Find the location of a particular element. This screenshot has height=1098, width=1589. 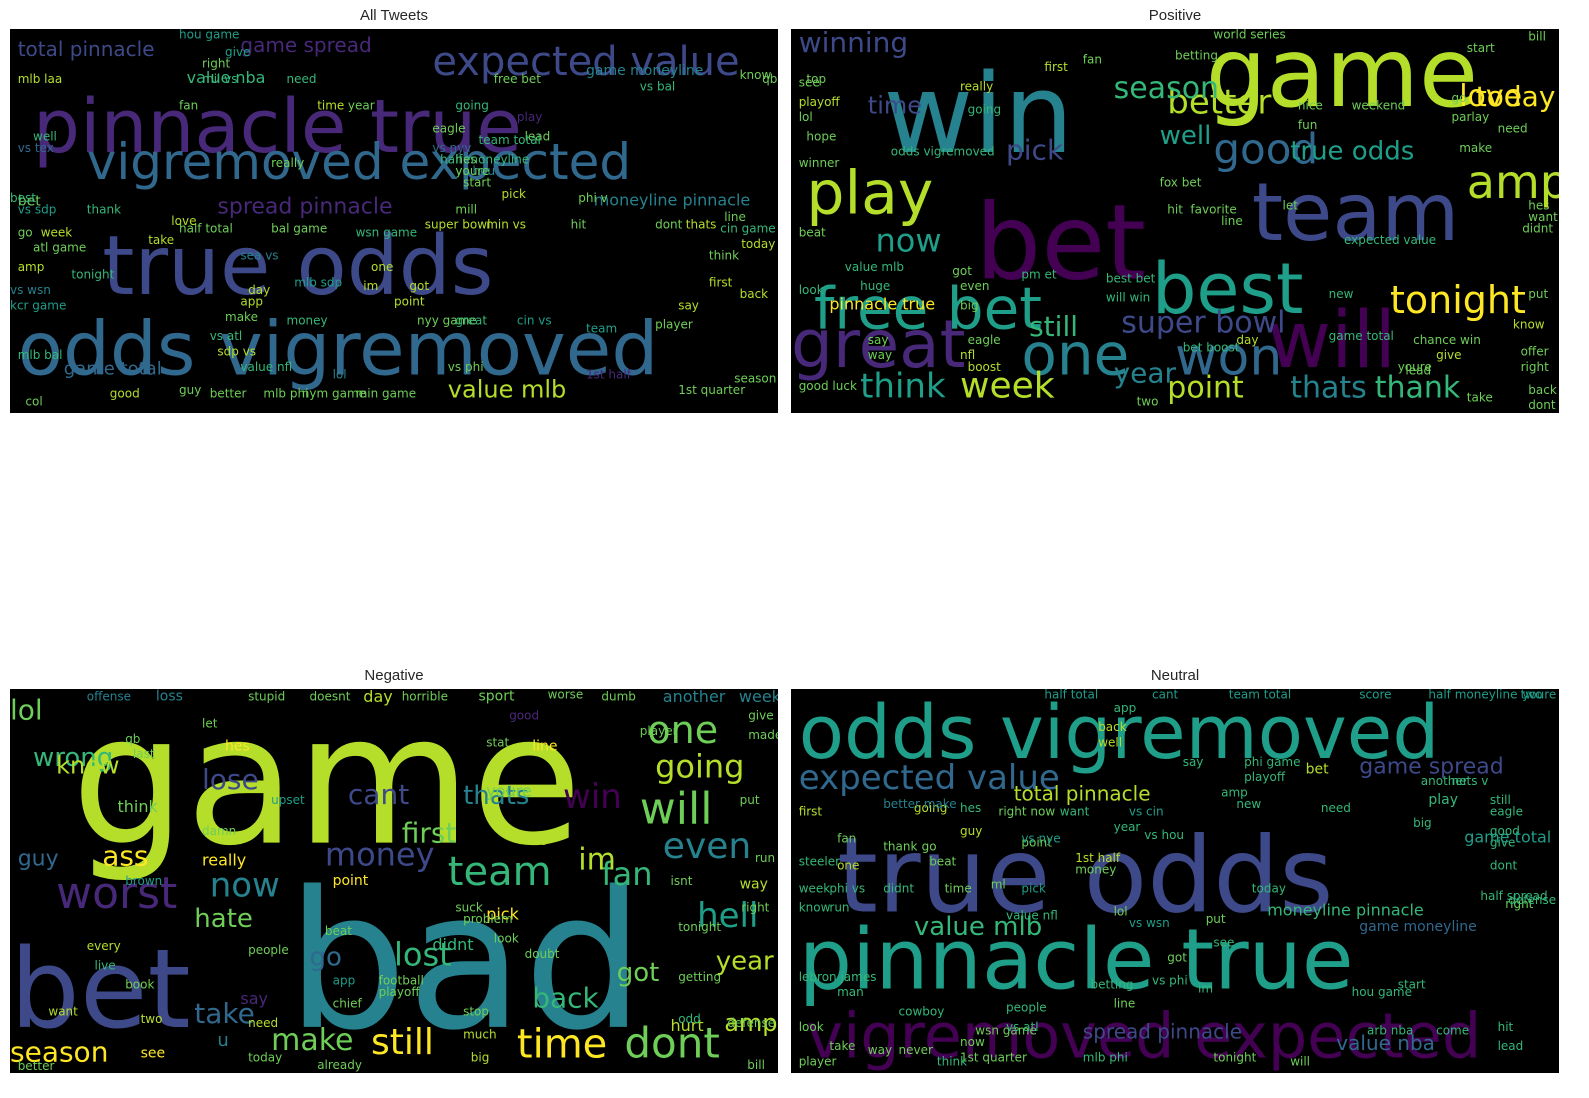

cloud-word: play is located at coordinates (529, 117).